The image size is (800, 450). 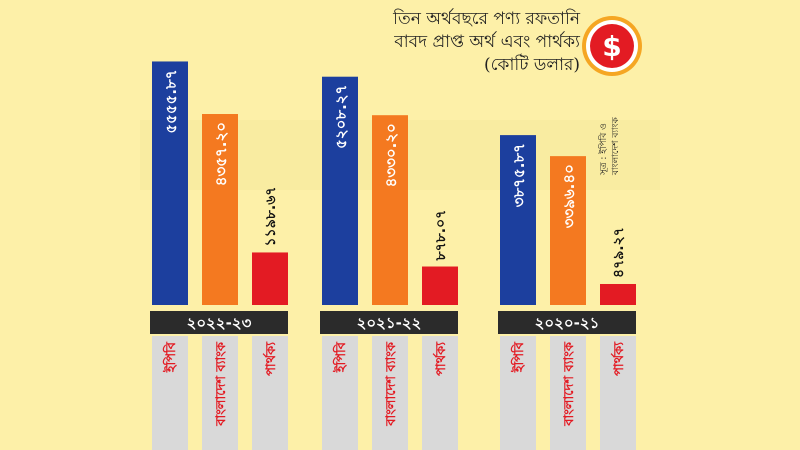 What do you see at coordinates (487, 42) in the screenshot?
I see `chart-title-line-2: বাবদ প্রাপ্ত অর্থ এবং পার্থক্য` at bounding box center [487, 42].